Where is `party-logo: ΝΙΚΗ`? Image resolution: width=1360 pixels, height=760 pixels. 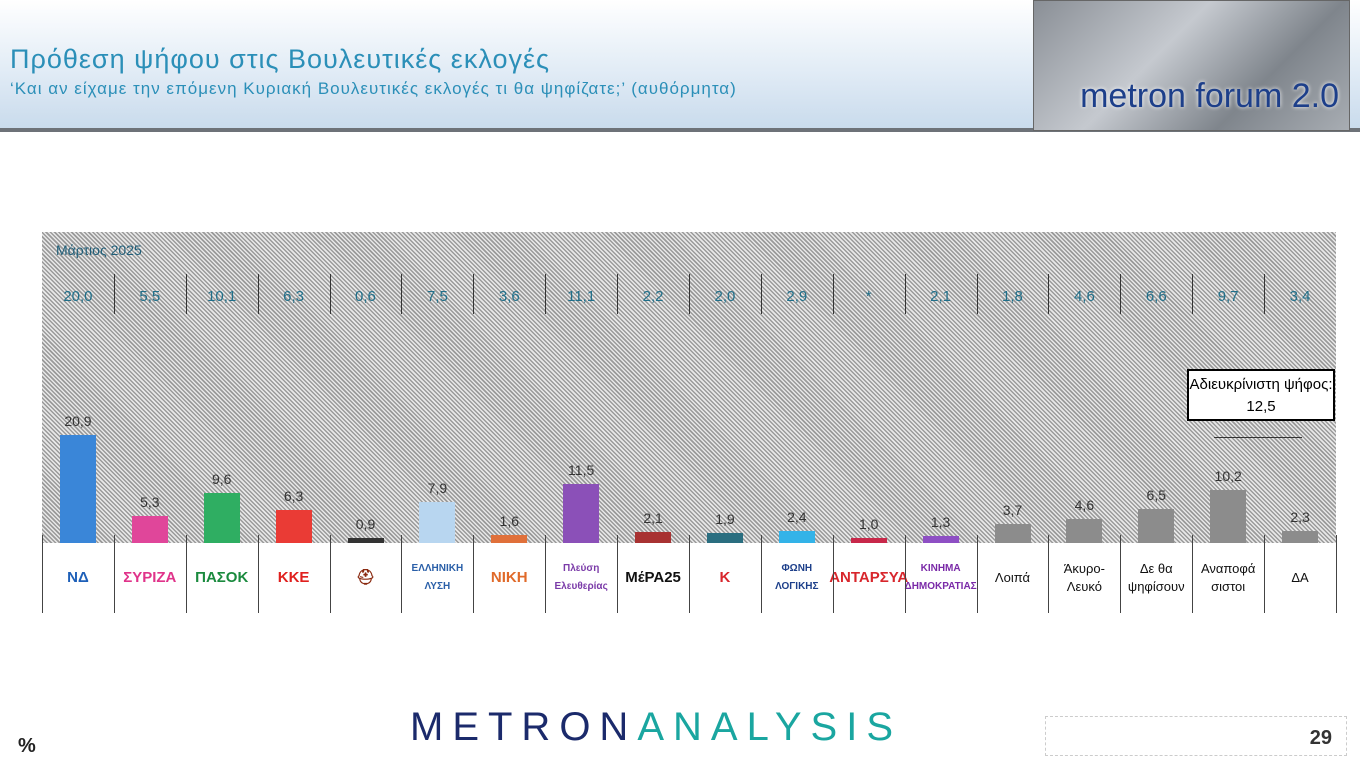
party-logo: ΝΙΚΗ is located at coordinates (509, 577).